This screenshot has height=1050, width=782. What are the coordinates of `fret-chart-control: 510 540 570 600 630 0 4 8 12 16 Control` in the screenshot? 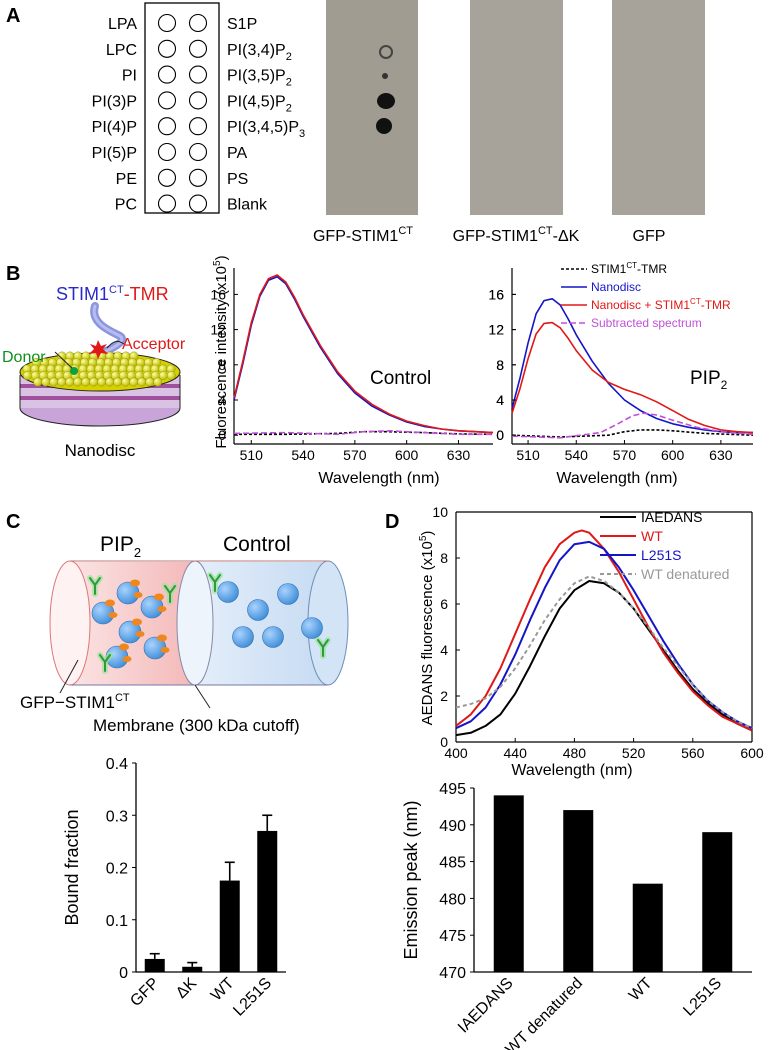 It's located at (352, 365).